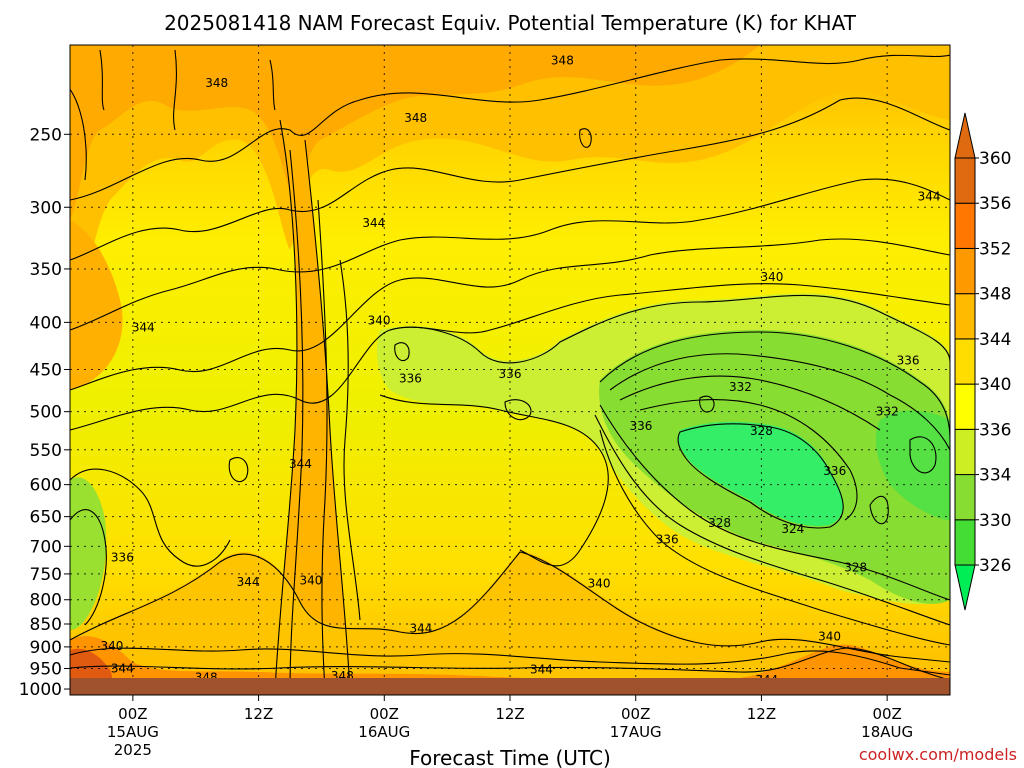 The height and width of the screenshot is (768, 1024). Describe the element at coordinates (965, 587) in the screenshot. I see `colorbar-min-arrow` at that location.